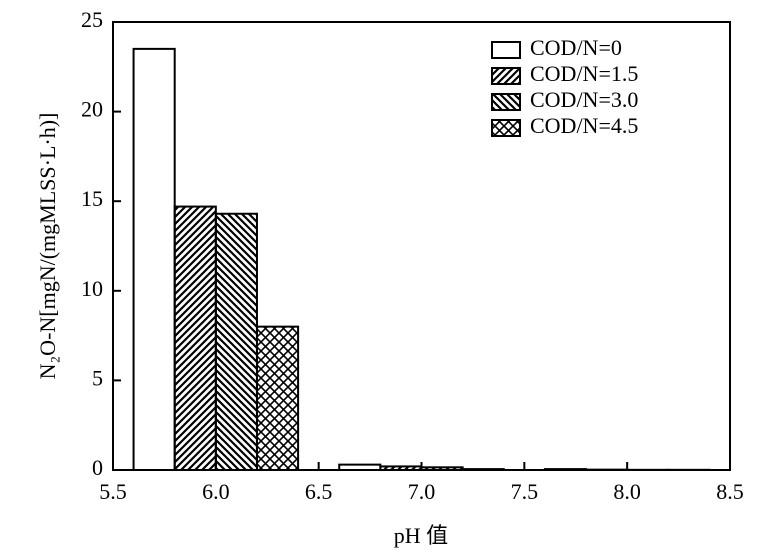 This screenshot has height=560, width=777. Describe the element at coordinates (216, 491) in the screenshot. I see `x-tick-label: 6.0` at that location.